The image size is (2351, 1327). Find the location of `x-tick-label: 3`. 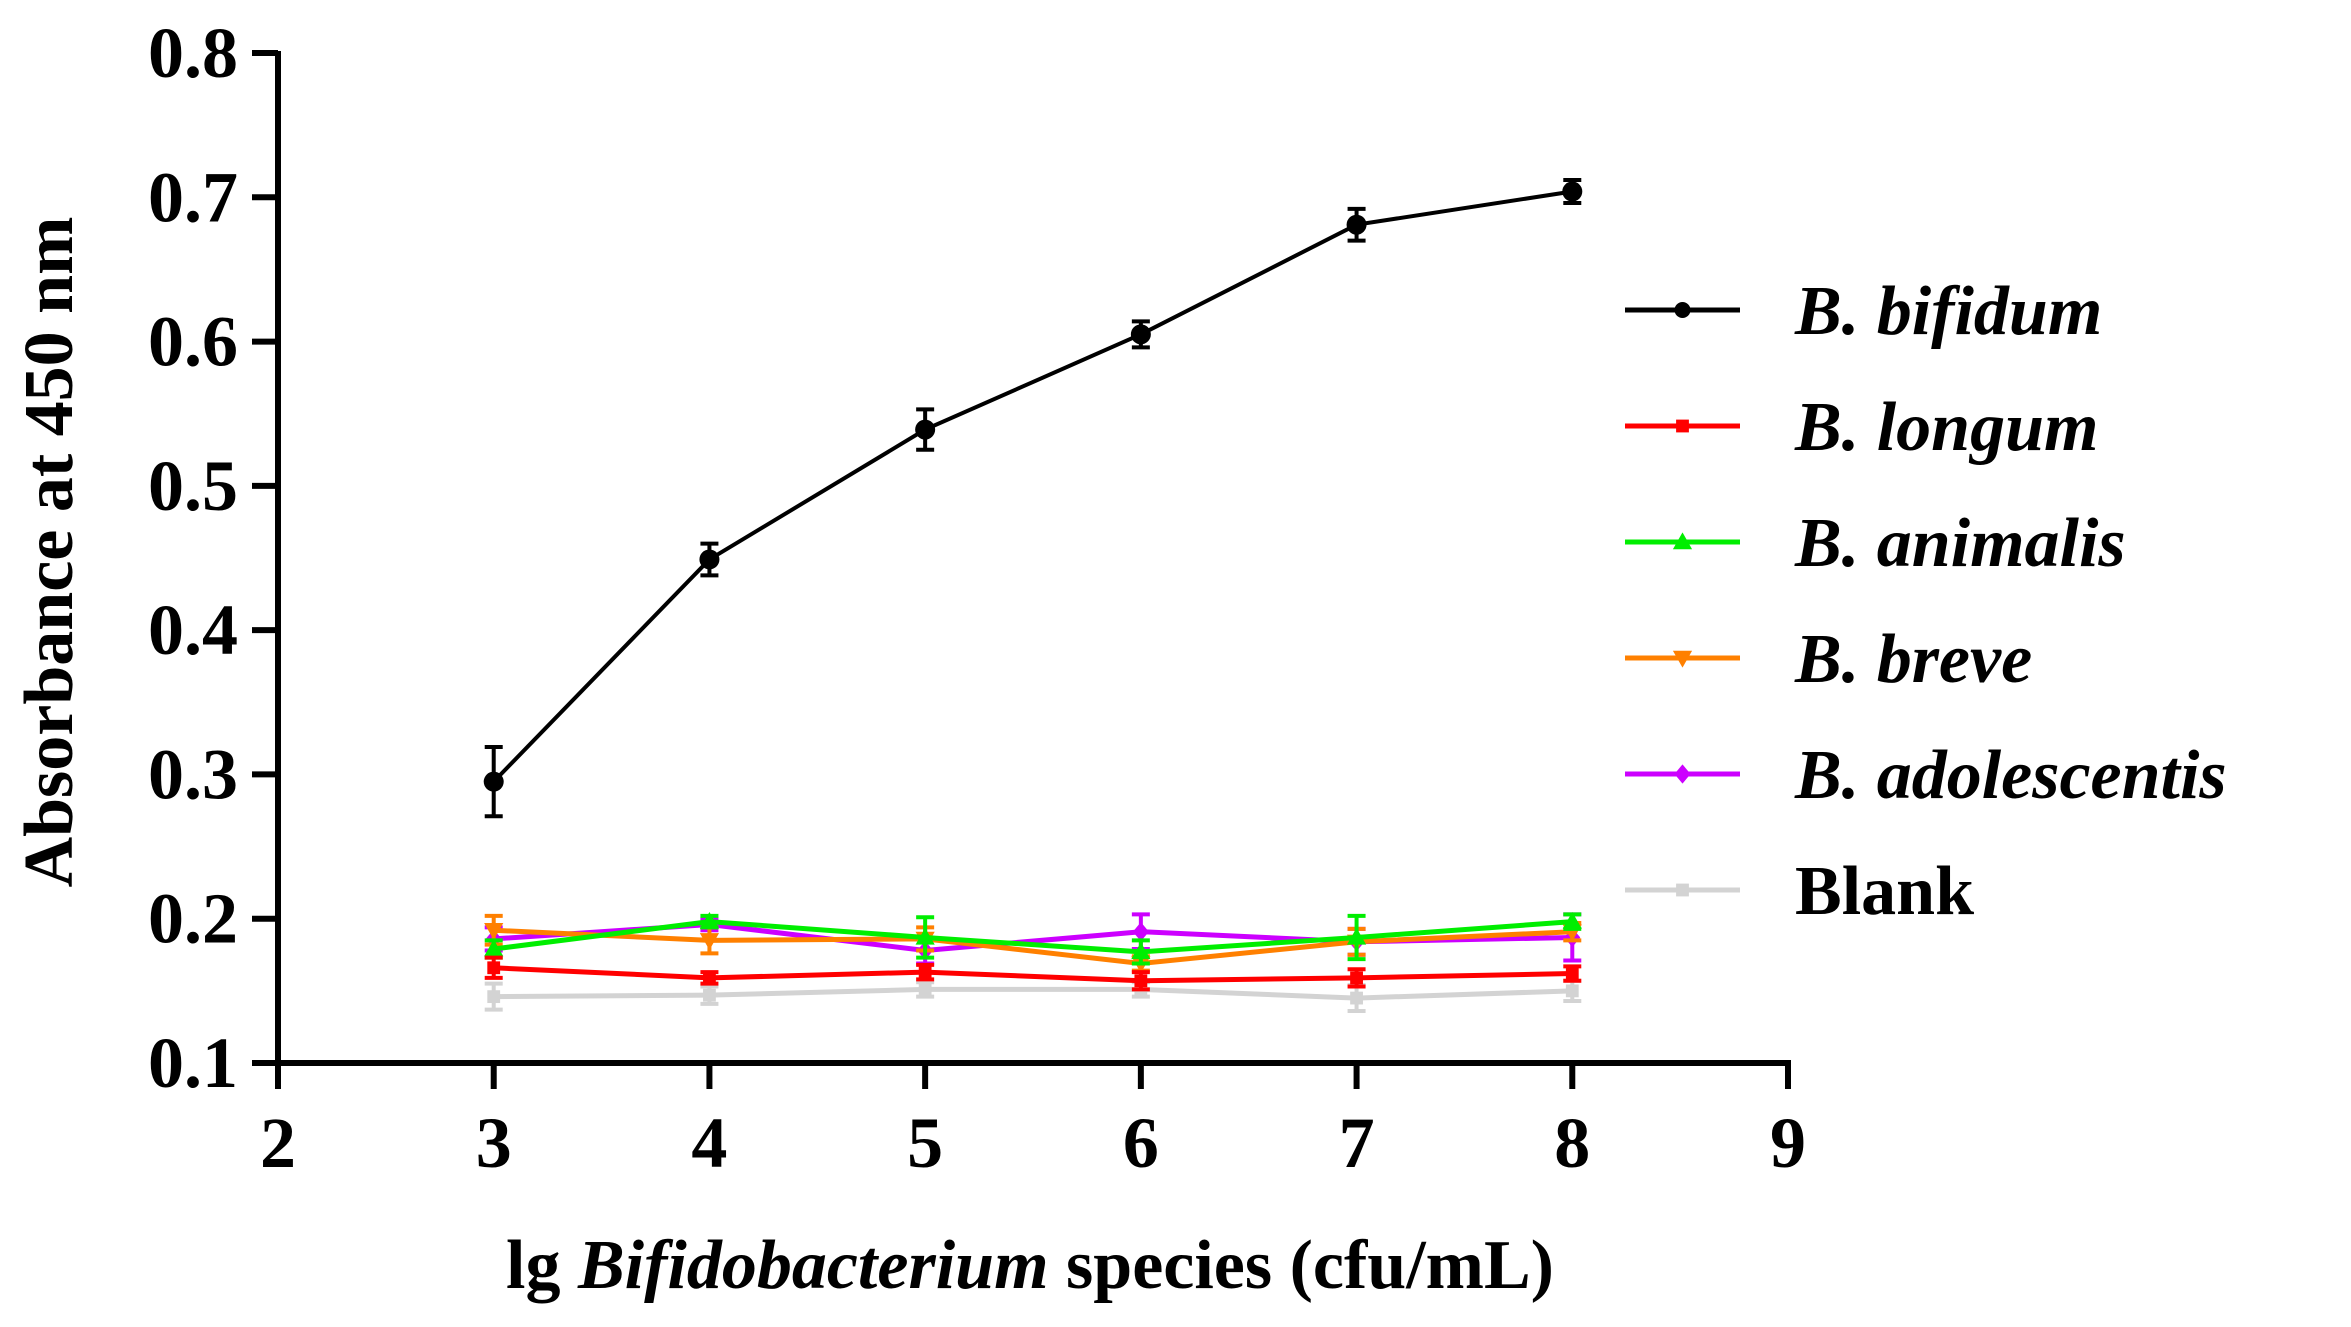

x-tick-label: 3 is located at coordinates (494, 1143).